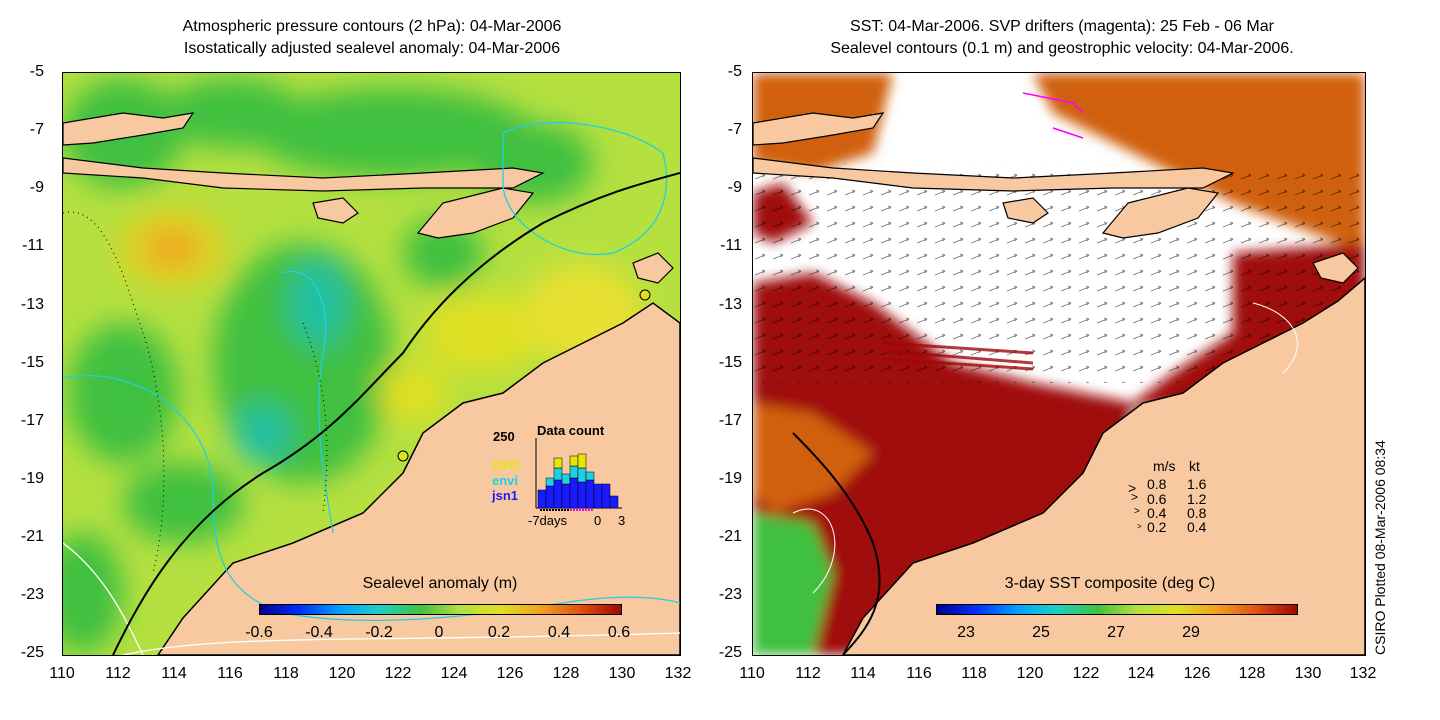  What do you see at coordinates (440, 609) in the screenshot?
I see `left-colorbar` at bounding box center [440, 609].